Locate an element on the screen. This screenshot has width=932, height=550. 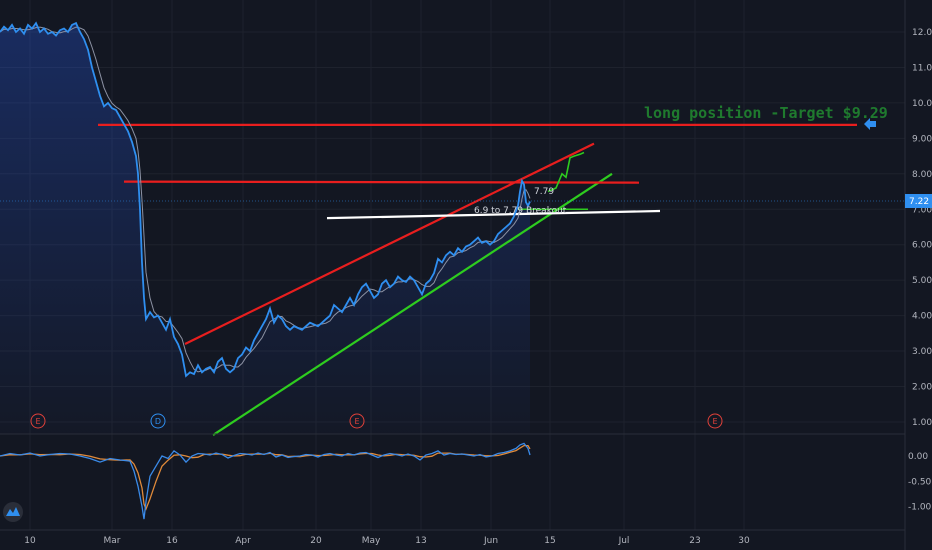
price-tick: 6.00 is located at coordinates (922, 246).